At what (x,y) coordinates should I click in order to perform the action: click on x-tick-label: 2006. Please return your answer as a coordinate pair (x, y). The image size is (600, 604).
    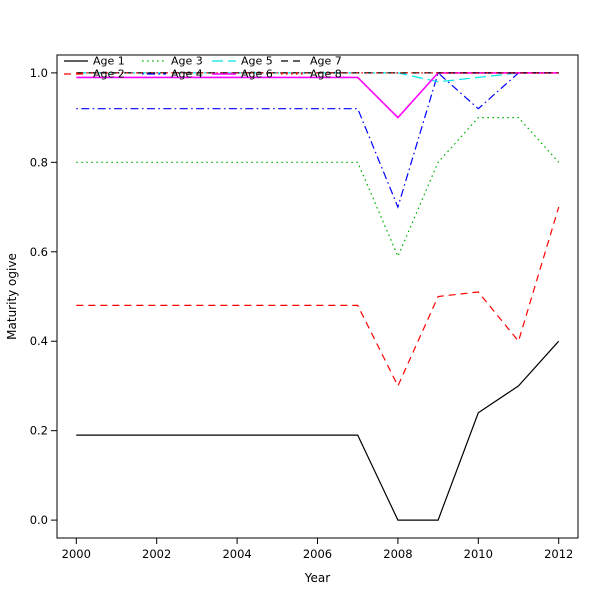
    Looking at the image, I should click on (317, 554).